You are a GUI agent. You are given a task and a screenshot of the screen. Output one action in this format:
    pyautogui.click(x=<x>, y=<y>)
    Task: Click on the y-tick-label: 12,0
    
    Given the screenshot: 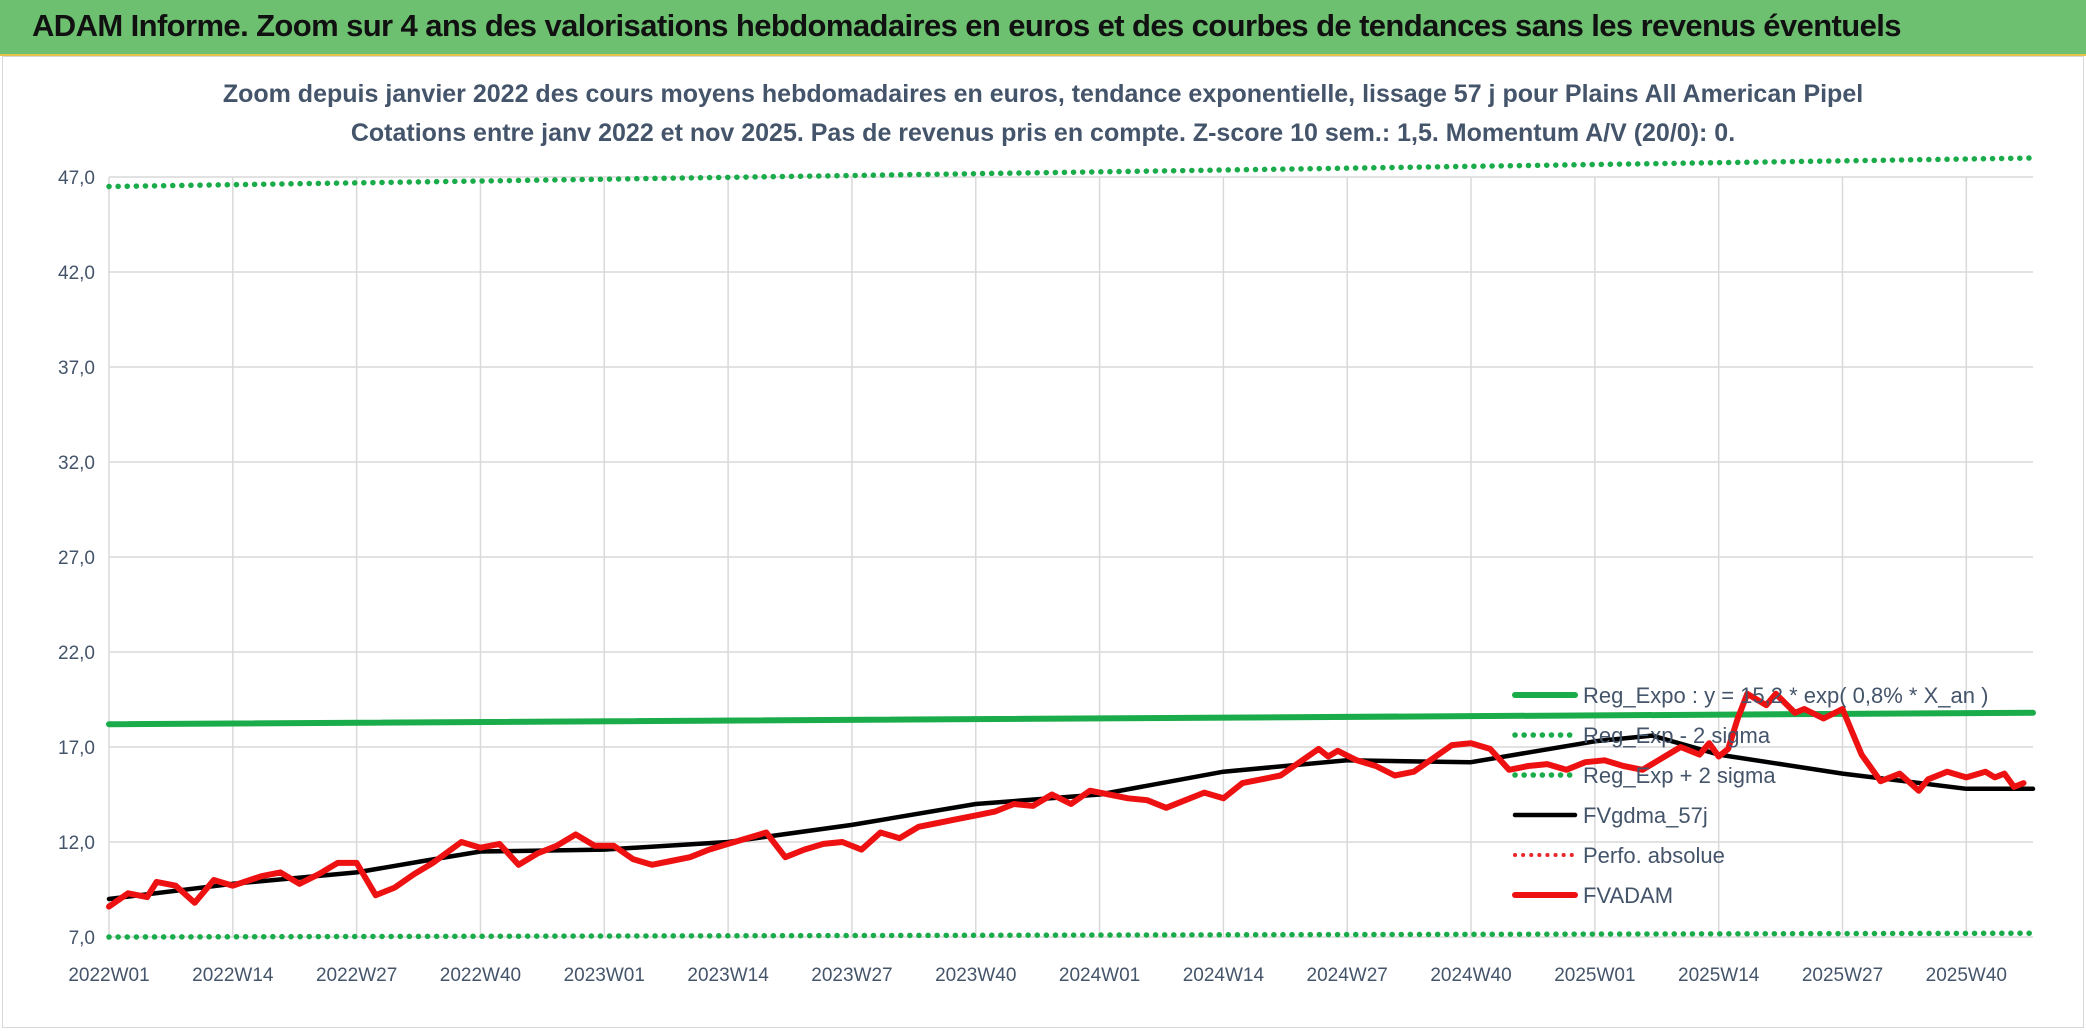 What is the action you would take?
    pyautogui.click(x=76, y=843)
    